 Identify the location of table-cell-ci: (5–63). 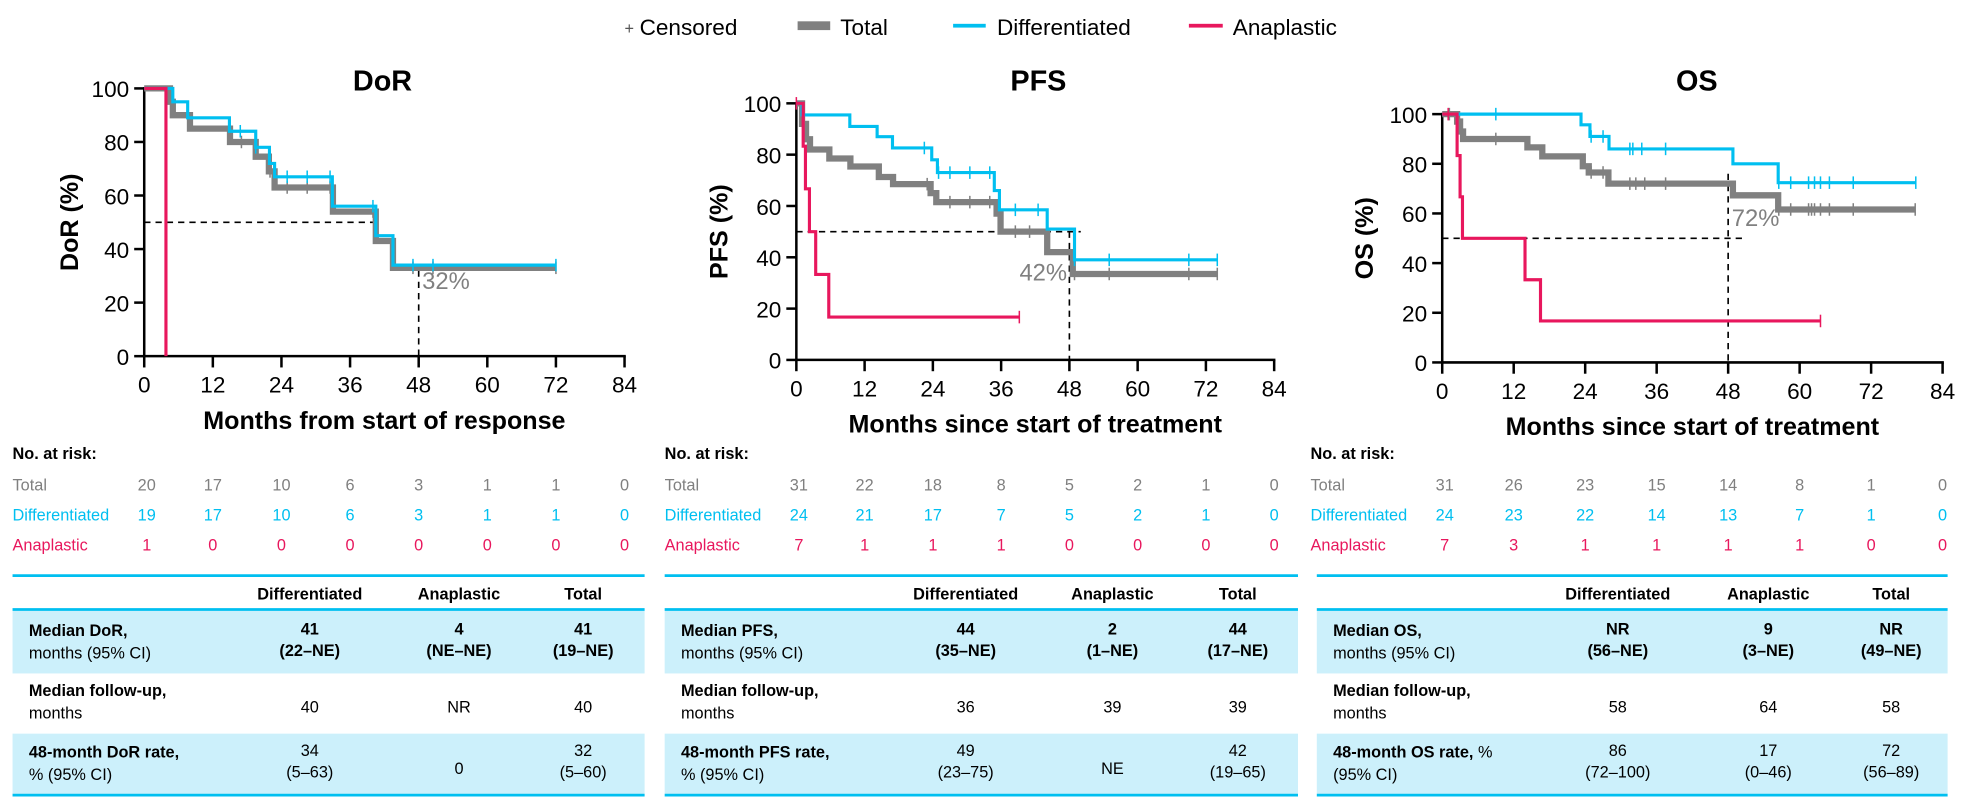
(309, 773).